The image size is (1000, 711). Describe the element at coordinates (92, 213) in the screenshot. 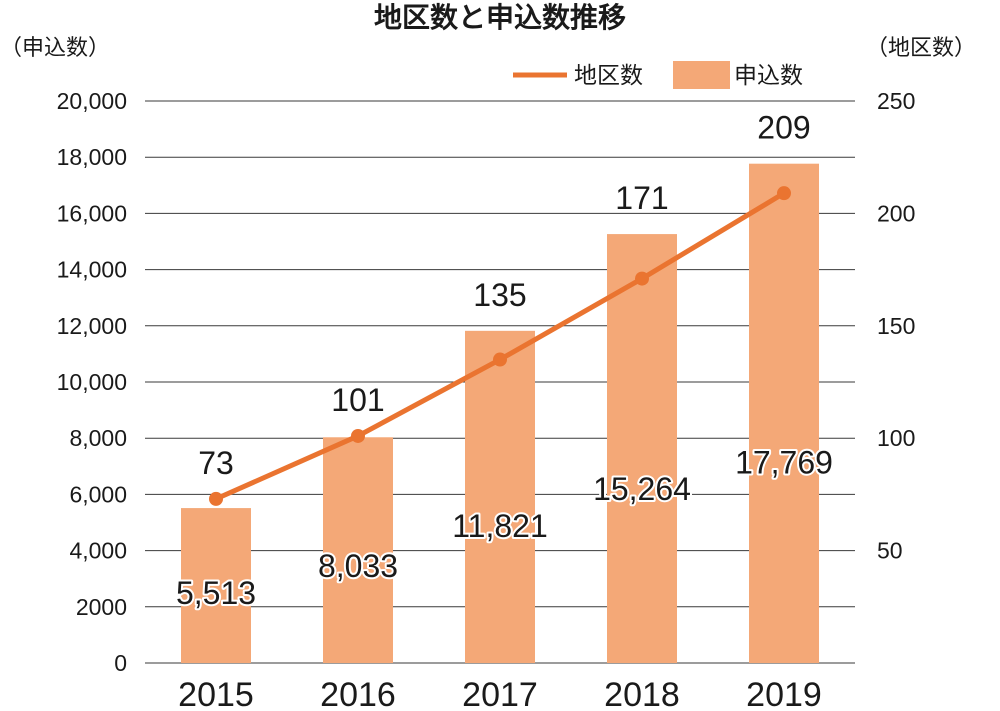

I see `y-left-tick-label: 16,000` at that location.